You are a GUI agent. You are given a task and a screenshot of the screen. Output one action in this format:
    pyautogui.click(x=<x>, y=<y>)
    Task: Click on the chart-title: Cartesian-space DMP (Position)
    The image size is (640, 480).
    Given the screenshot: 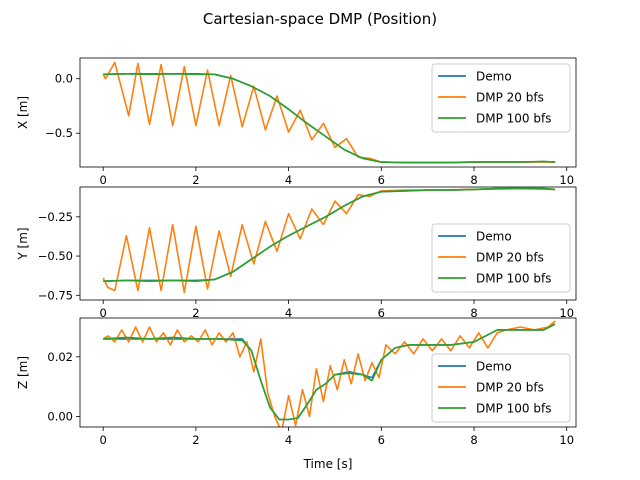 What is the action you would take?
    pyautogui.click(x=320, y=19)
    